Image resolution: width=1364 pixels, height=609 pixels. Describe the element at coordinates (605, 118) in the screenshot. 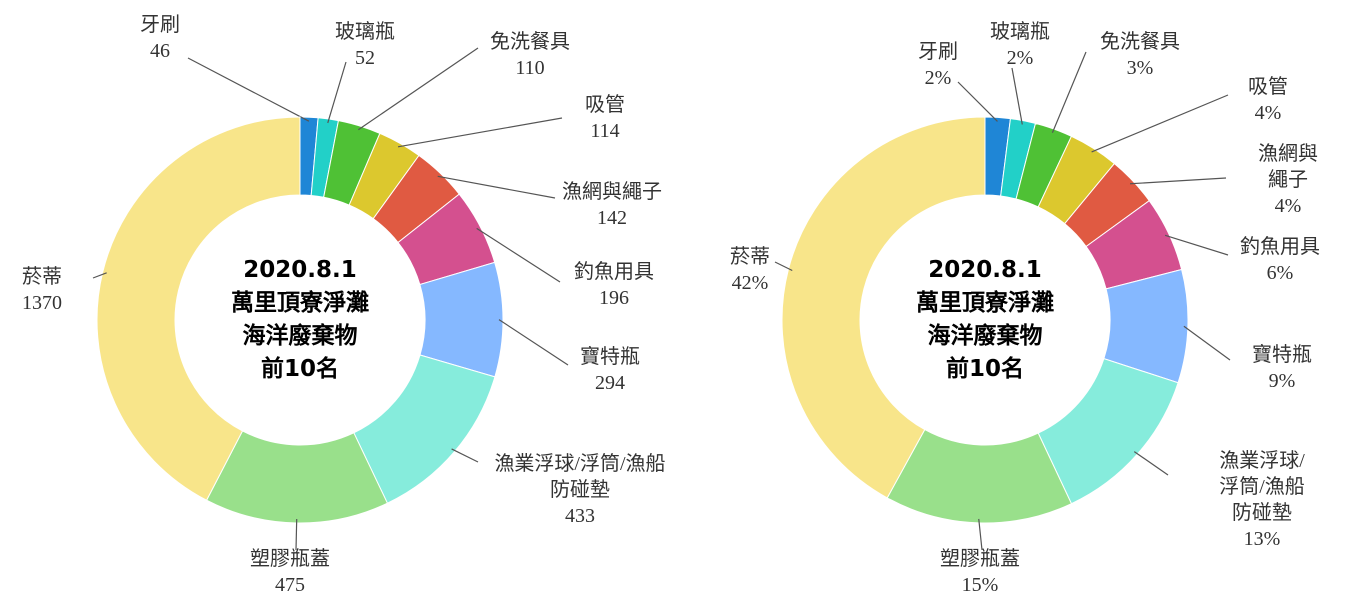

I see `slice-label: 吸管 114` at that location.